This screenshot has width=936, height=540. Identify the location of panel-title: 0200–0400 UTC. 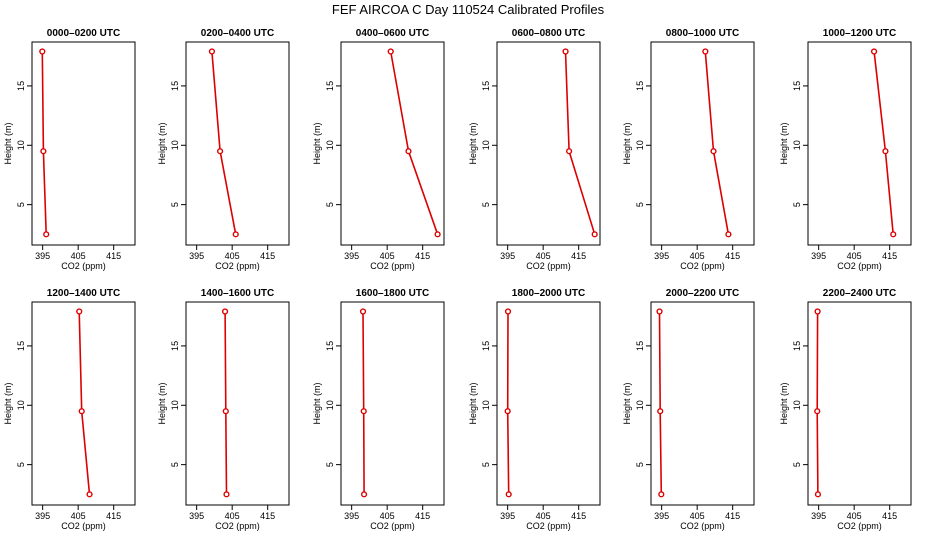
(237, 33).